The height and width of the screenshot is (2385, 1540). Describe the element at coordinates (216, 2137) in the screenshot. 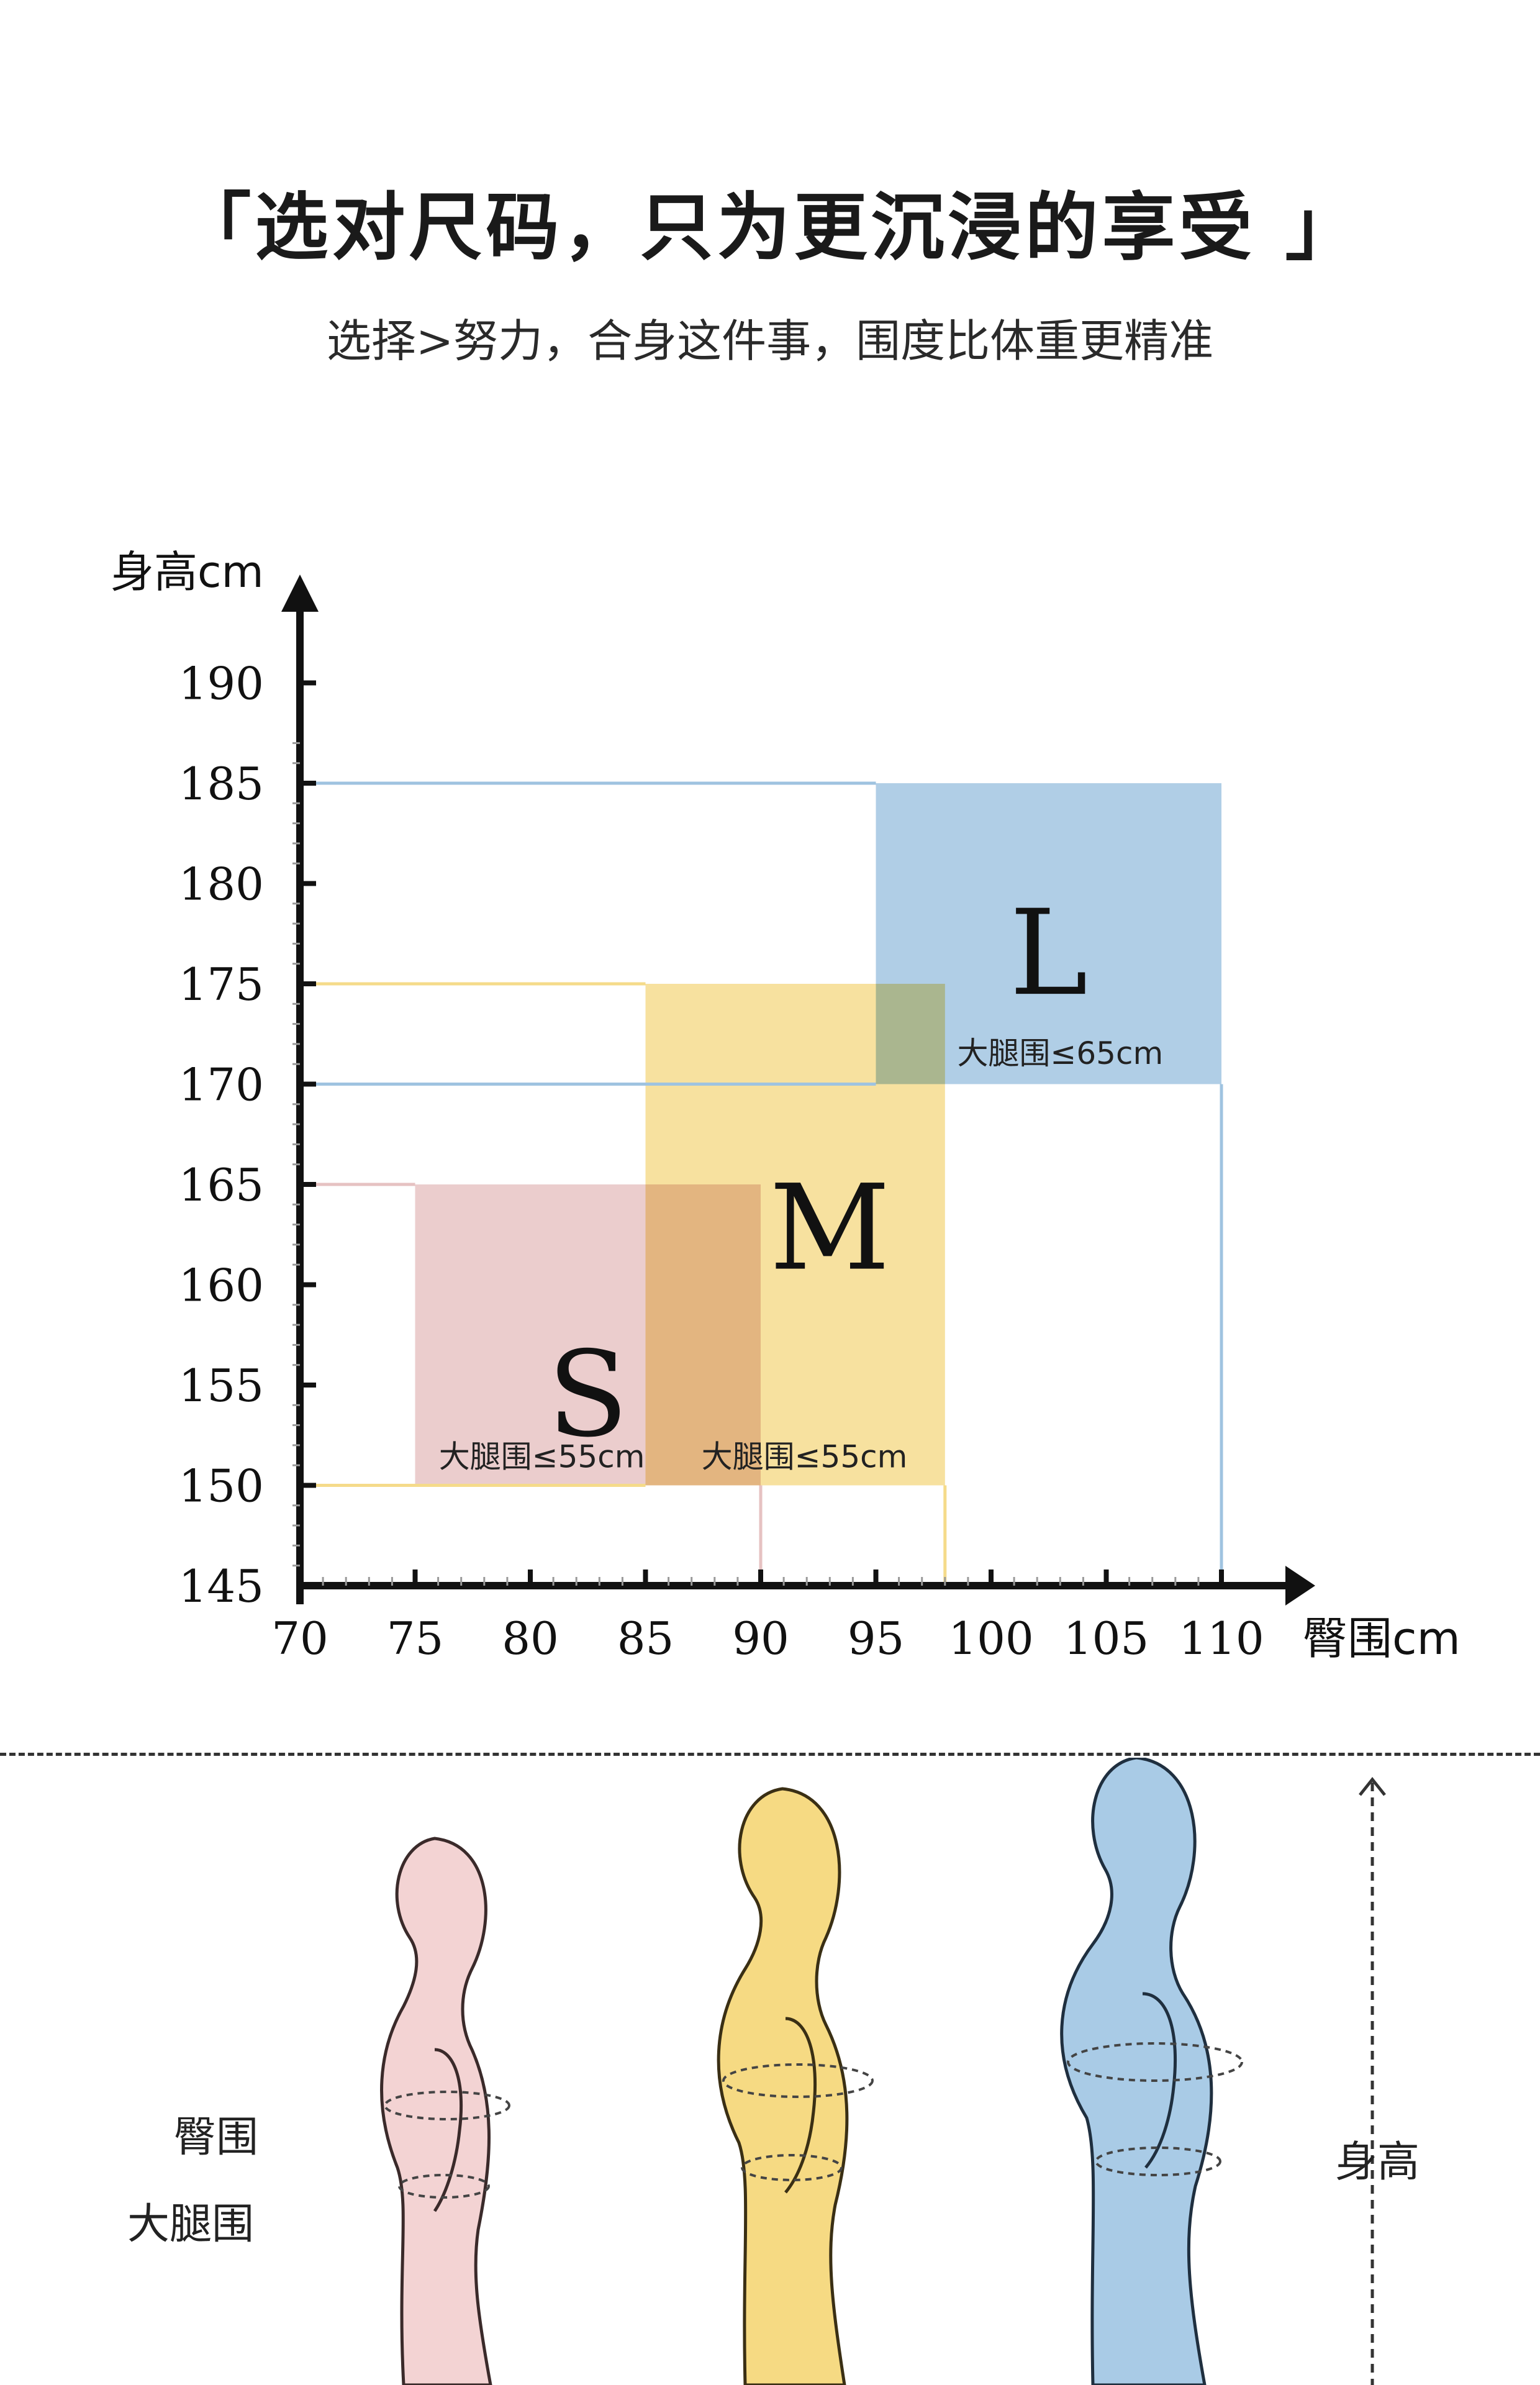

I see `hip-label: 臀围` at that location.